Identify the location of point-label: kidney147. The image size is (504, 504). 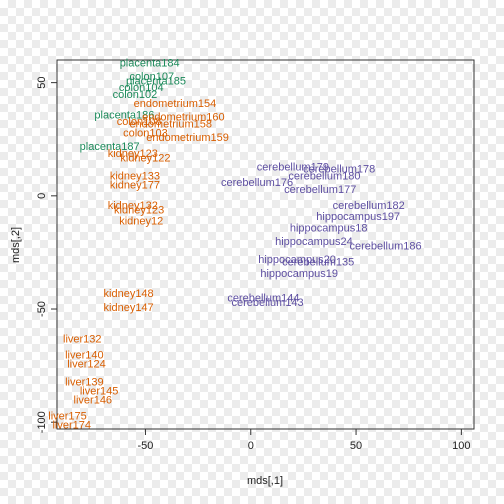
(129, 308).